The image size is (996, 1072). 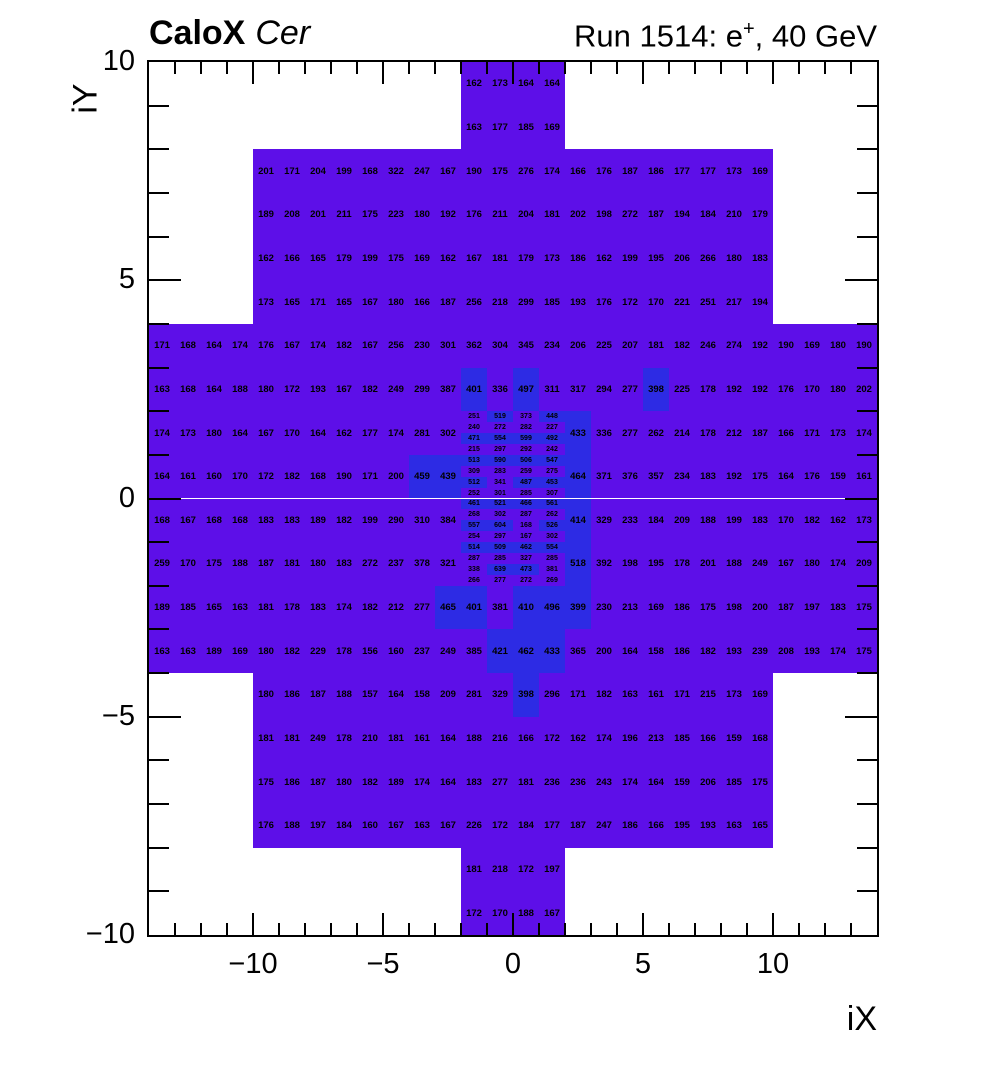 What do you see at coordinates (656, 389) in the screenshot?
I see `heatmap-cell: 398` at bounding box center [656, 389].